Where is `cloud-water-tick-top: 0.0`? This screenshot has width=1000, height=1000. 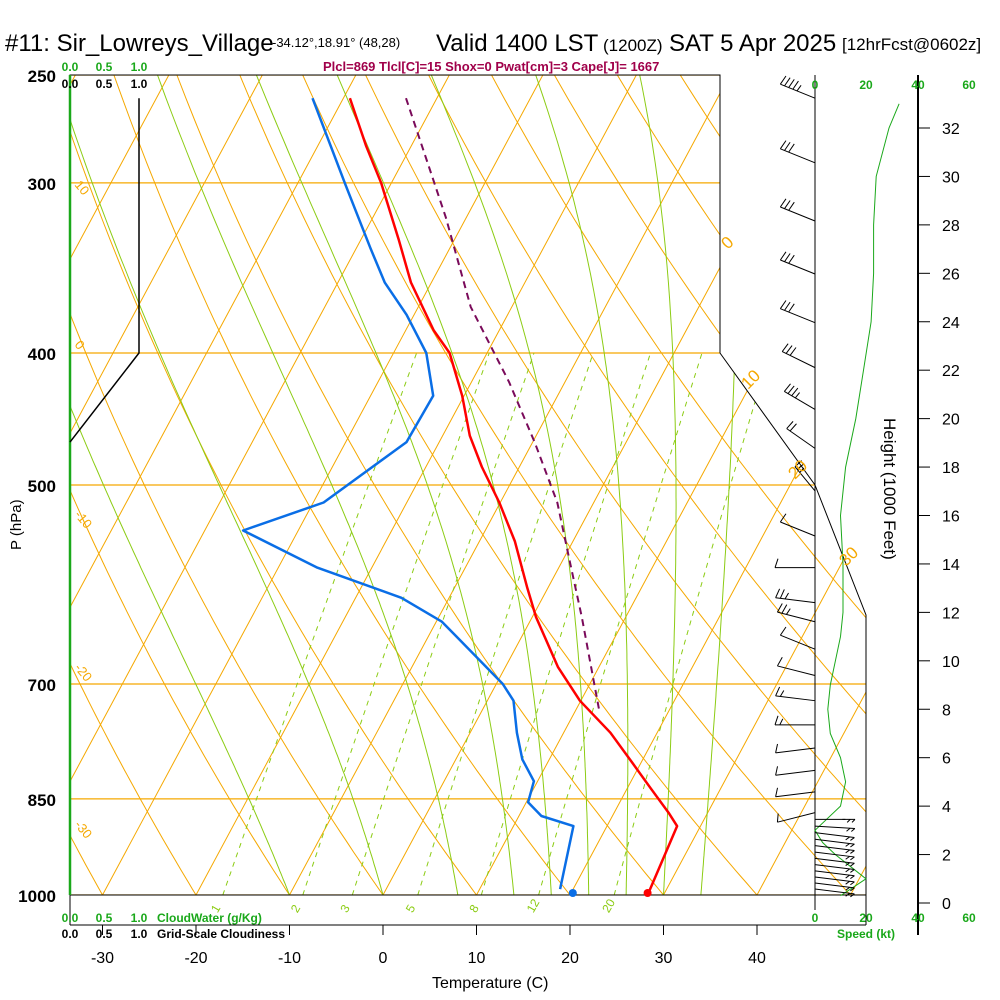
cloud-water-tick-top: 0.0 is located at coordinates (70, 67).